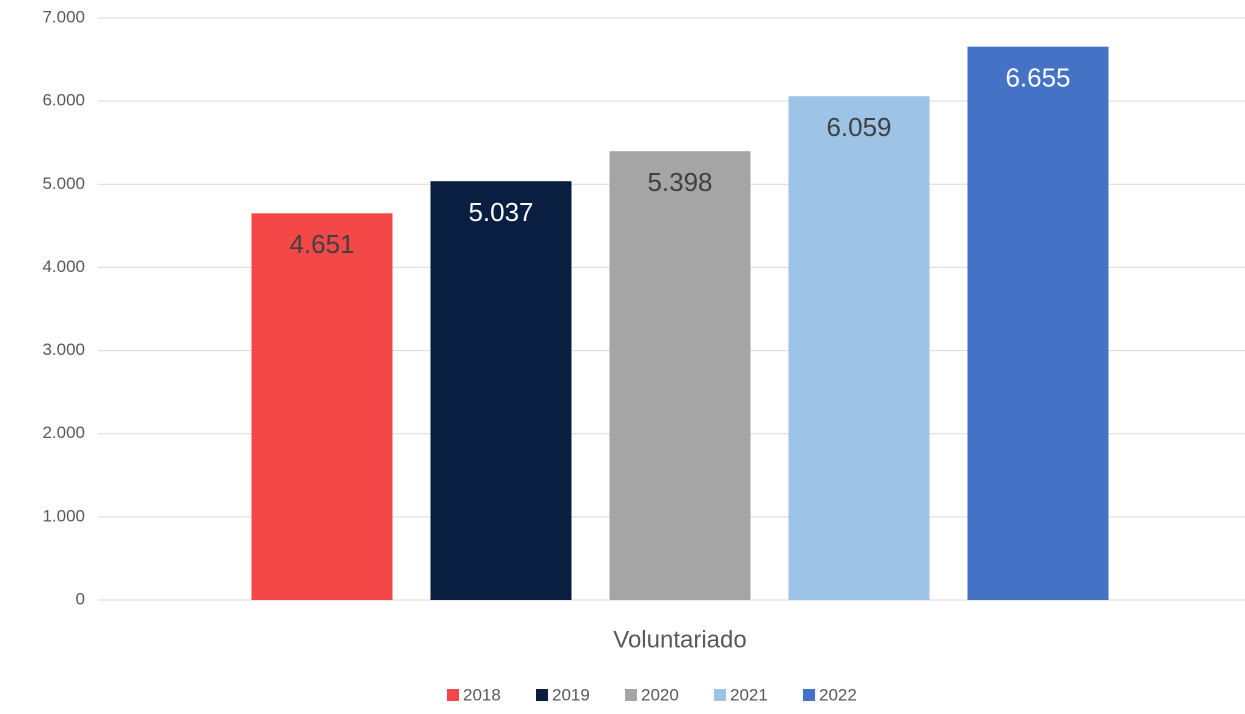 This screenshot has width=1245, height=714. I want to click on y-tick-label: 0, so click(80, 598).